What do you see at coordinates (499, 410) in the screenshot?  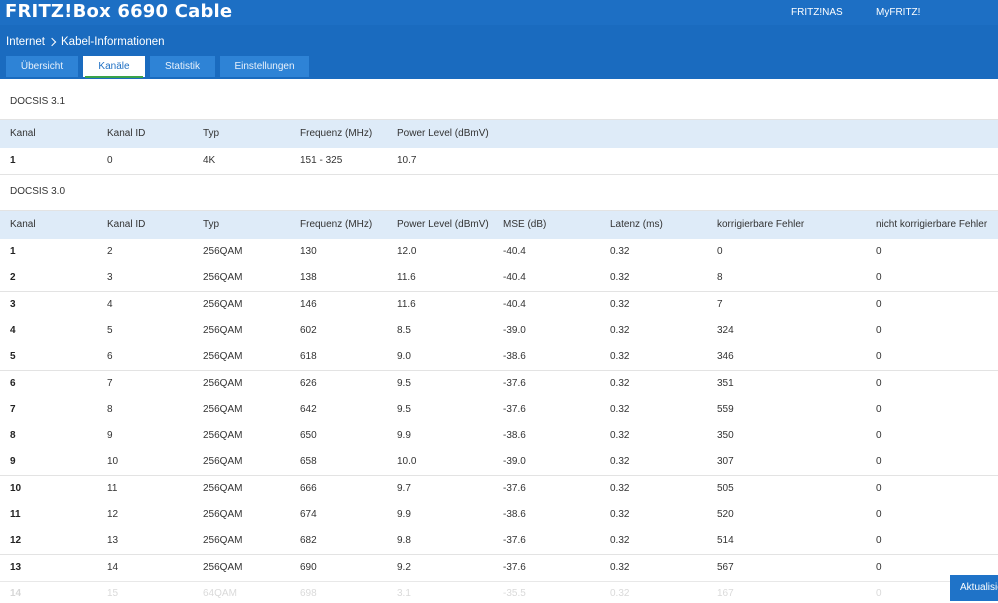 I see `table-row: 7 8 256QAM 642 9.5 -37.6 0.32 559 0` at bounding box center [499, 410].